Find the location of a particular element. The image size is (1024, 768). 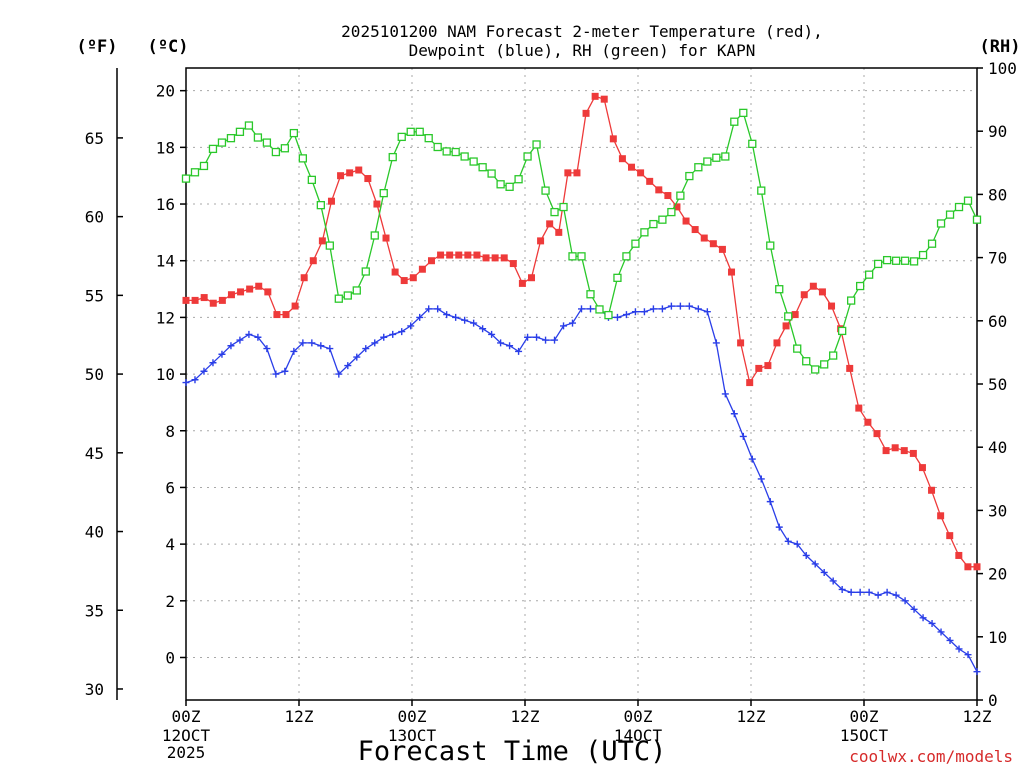

celsius-tick-label: 2 is located at coordinates (170, 601).